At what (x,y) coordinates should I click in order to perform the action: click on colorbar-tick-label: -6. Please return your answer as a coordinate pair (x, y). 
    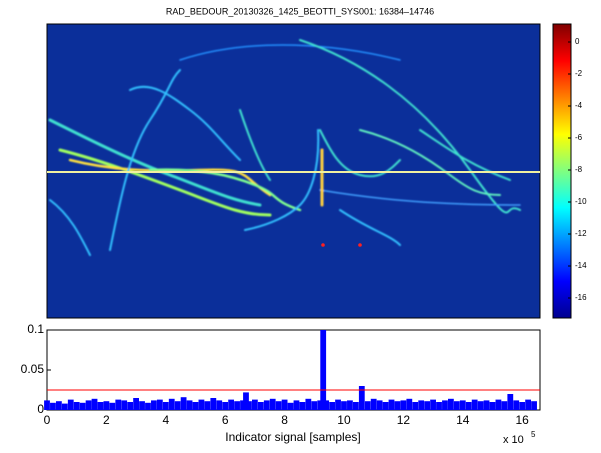
    Looking at the image, I should click on (579, 137).